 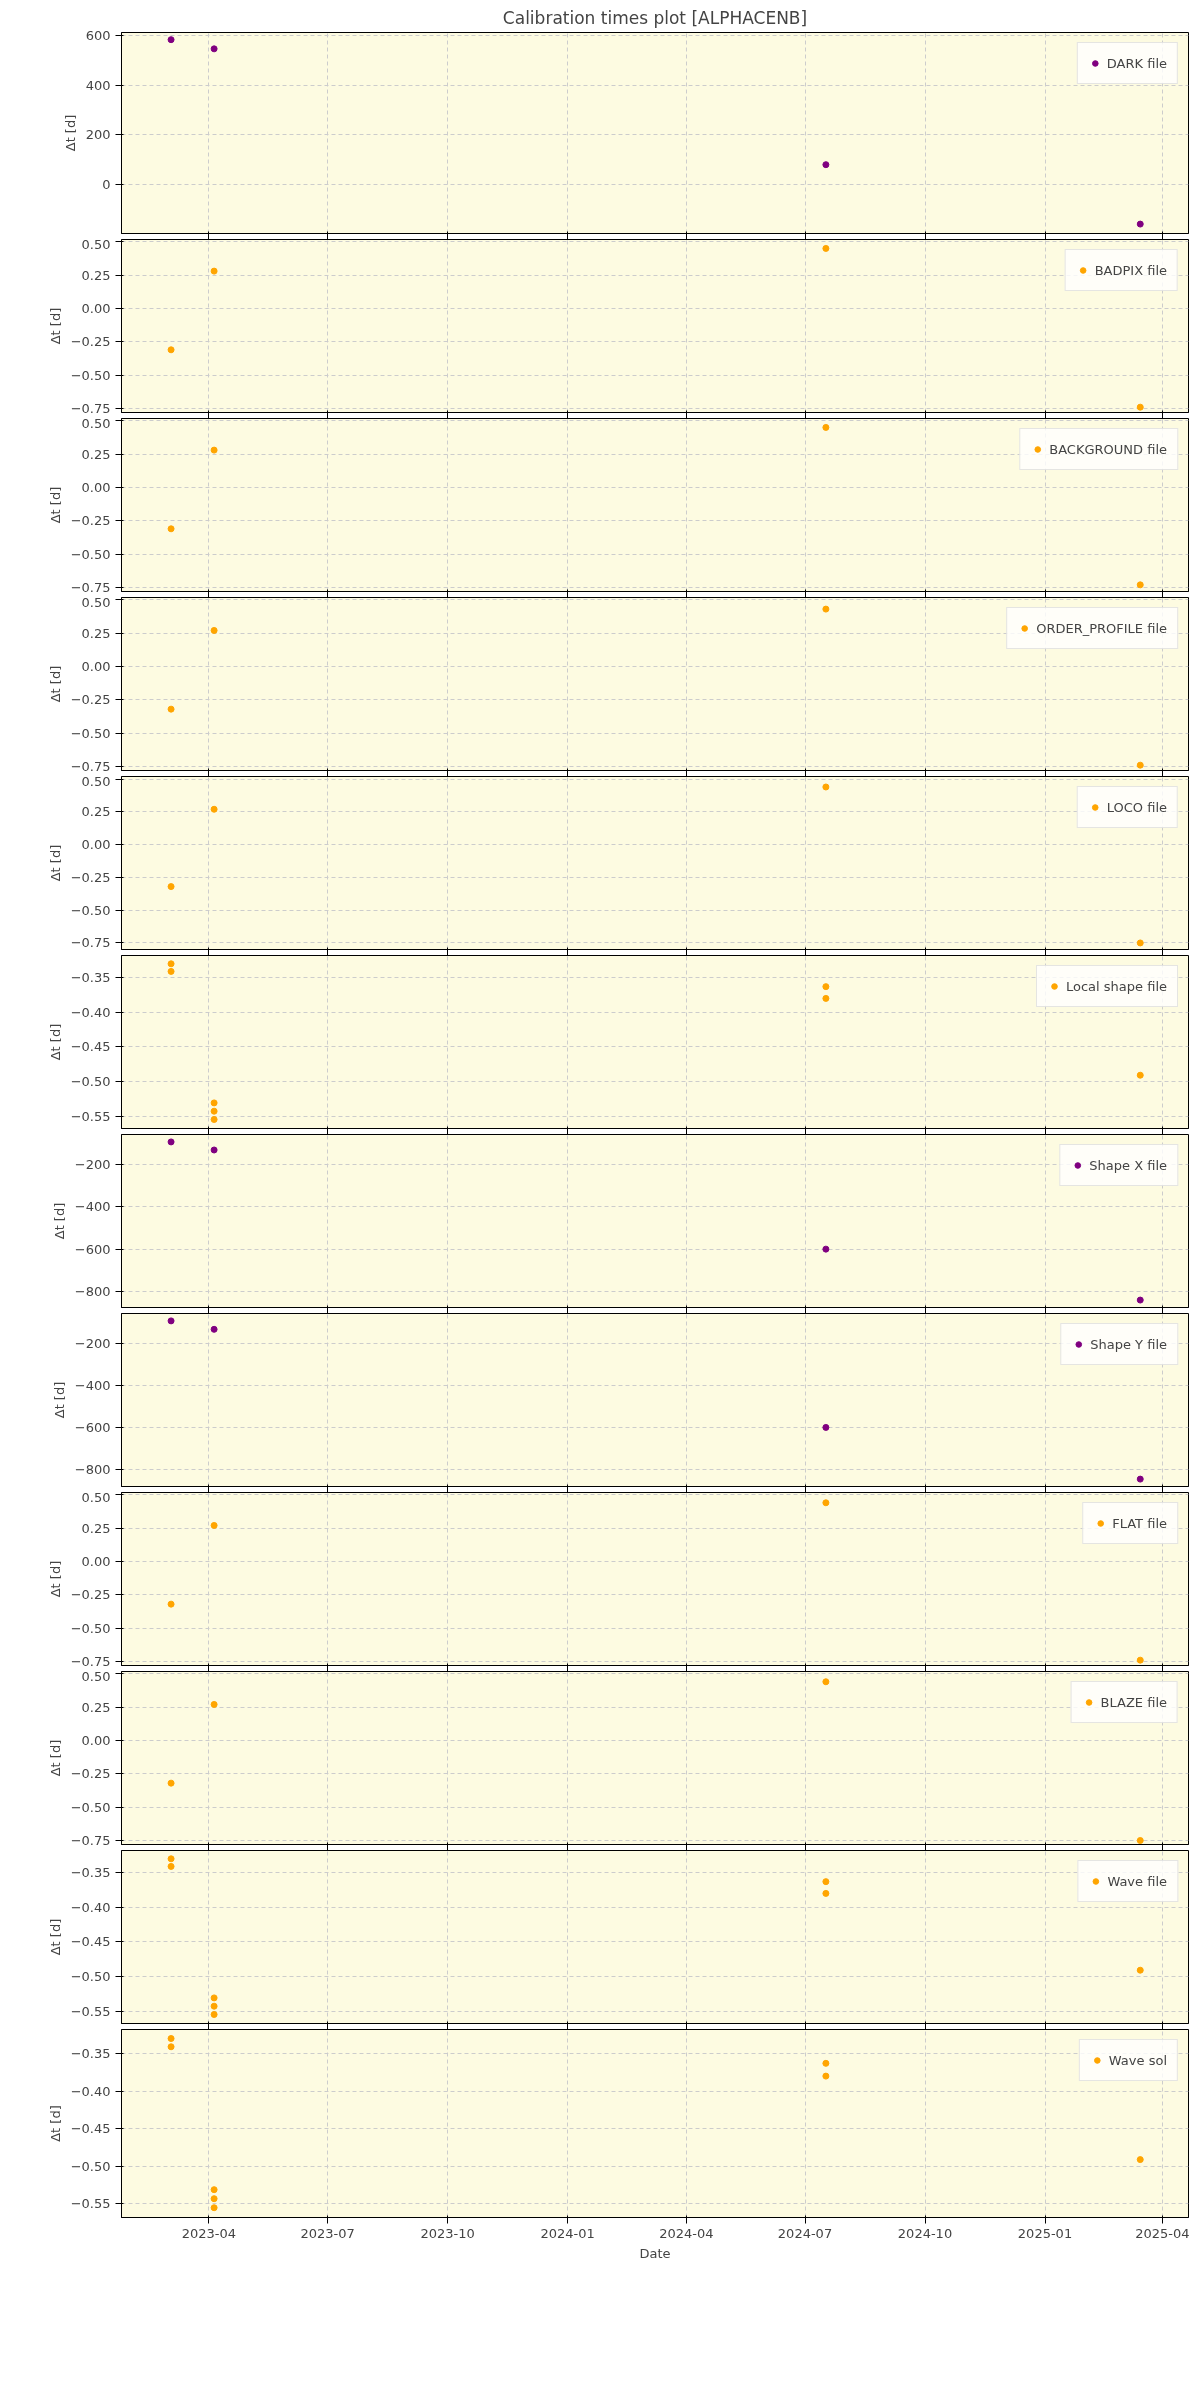 What do you see at coordinates (567, 2233) in the screenshot?
I see `x-tick-label: 2024-01` at bounding box center [567, 2233].